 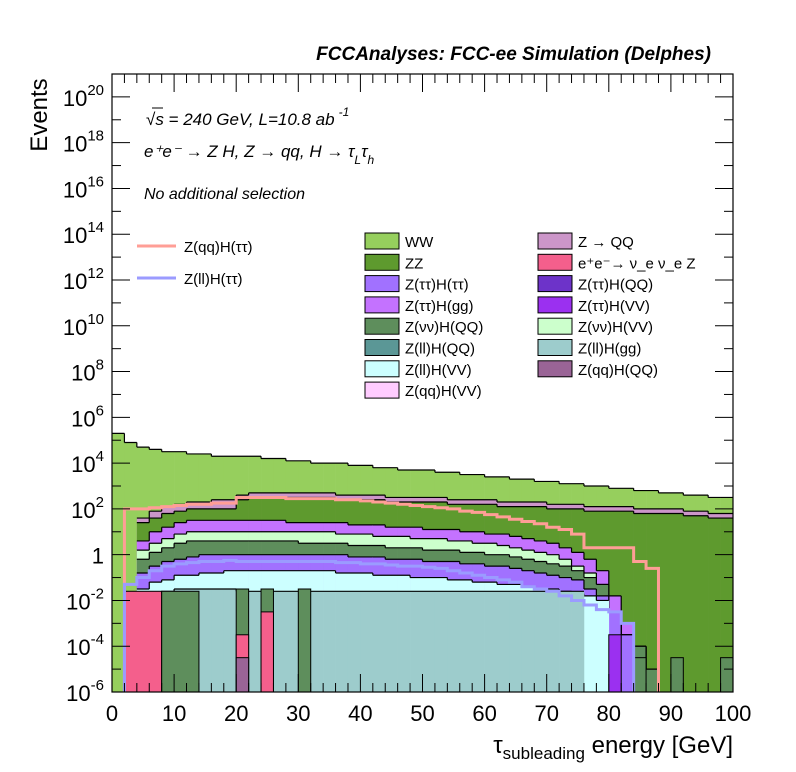 What do you see at coordinates (370, 160) in the screenshot?
I see `annotation-process-sub2: h` at bounding box center [370, 160].